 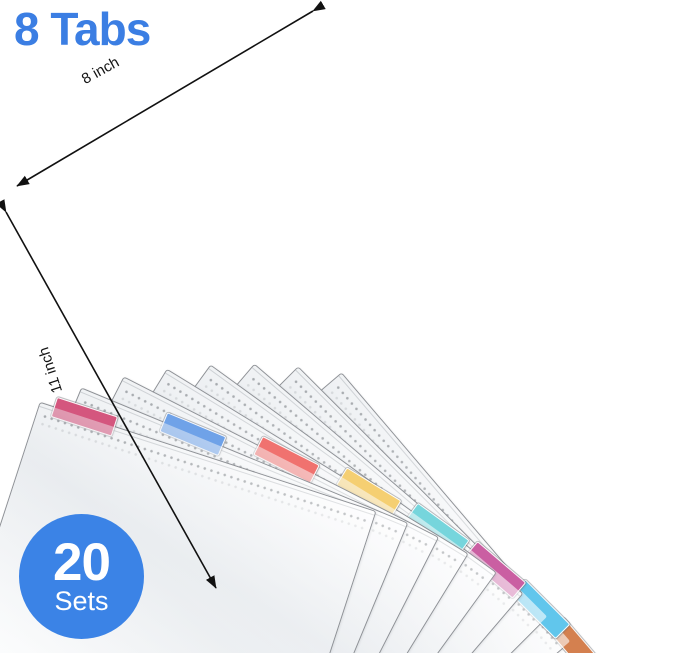 What do you see at coordinates (82, 29) in the screenshot?
I see `product-headline: 8 Tabs` at bounding box center [82, 29].